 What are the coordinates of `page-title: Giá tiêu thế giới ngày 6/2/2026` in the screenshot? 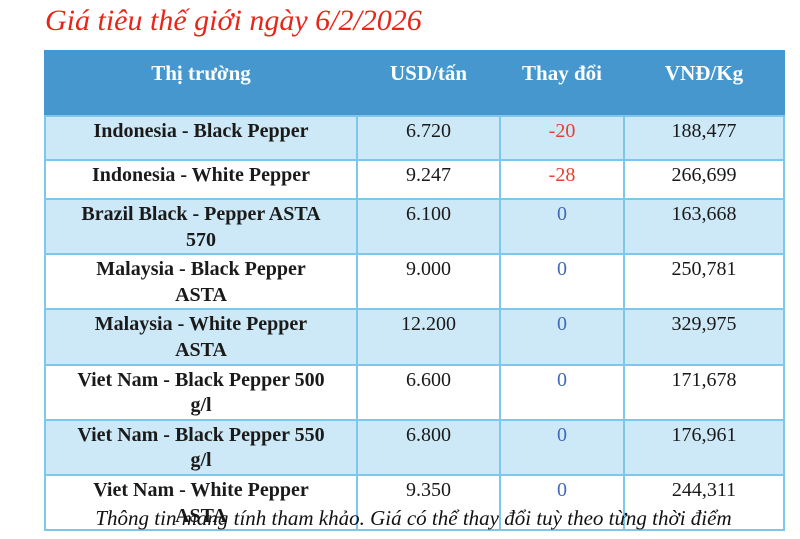 It's located at (233, 20).